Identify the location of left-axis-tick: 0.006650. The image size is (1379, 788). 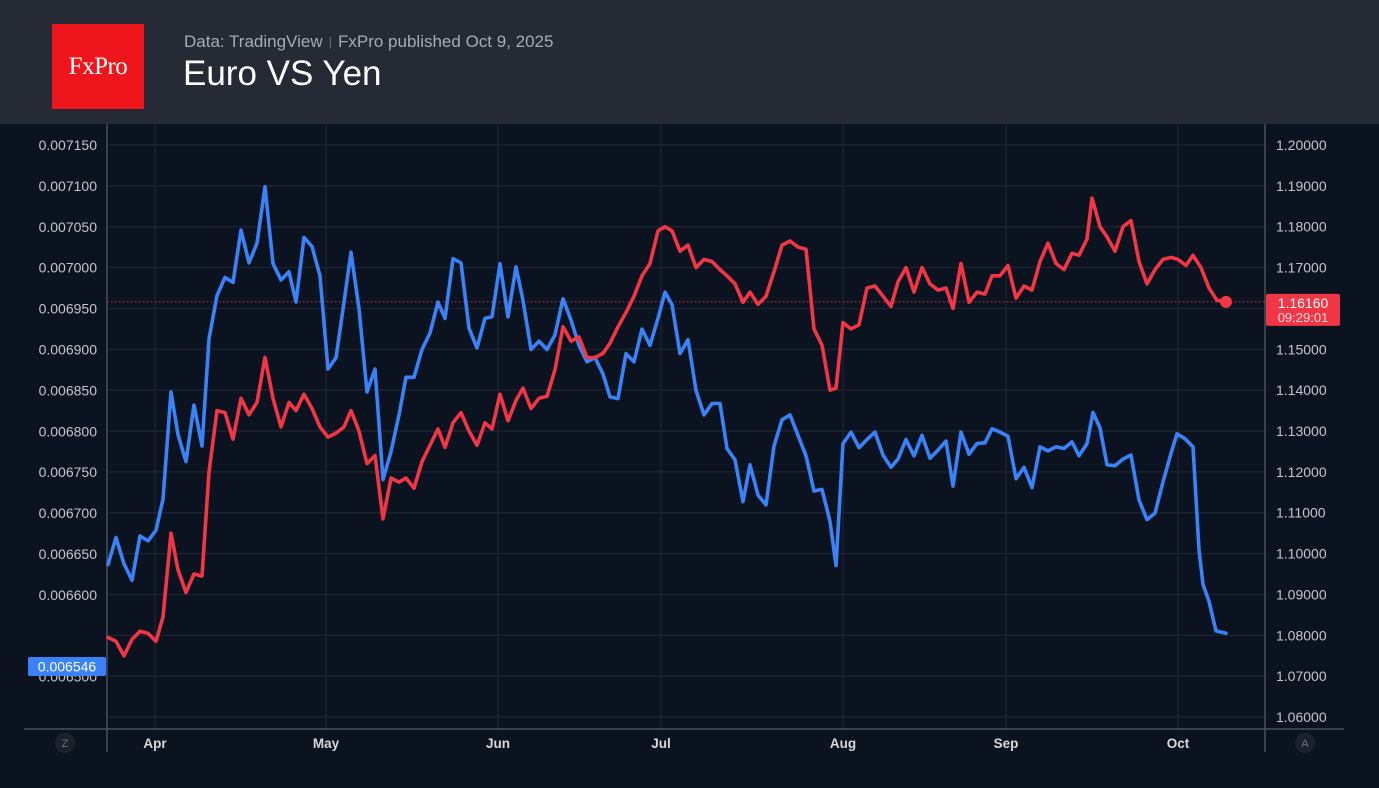
(68, 554).